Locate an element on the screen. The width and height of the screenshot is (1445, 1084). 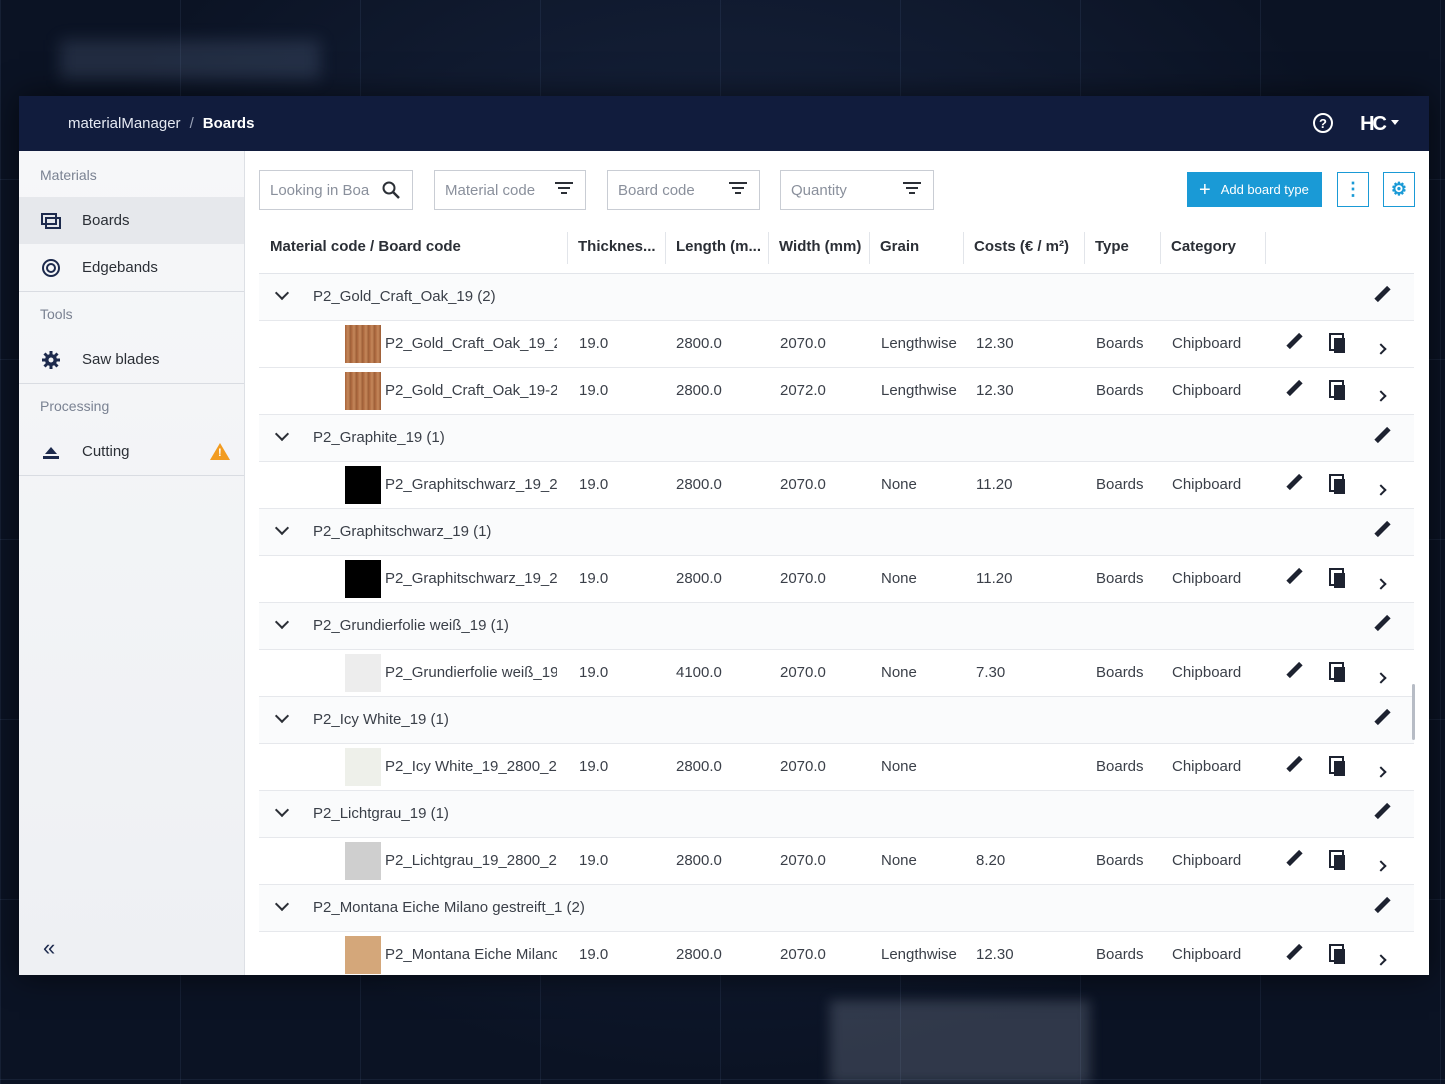
column-header-width: Width (mm) is located at coordinates (820, 246).